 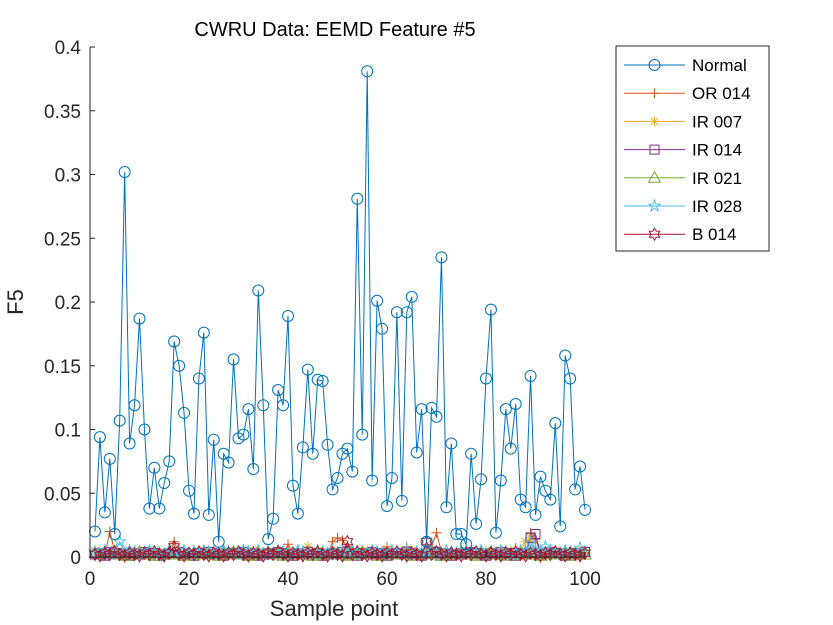 What do you see at coordinates (683, 206) in the screenshot?
I see `legend-entry-ir-028: IR 028` at bounding box center [683, 206].